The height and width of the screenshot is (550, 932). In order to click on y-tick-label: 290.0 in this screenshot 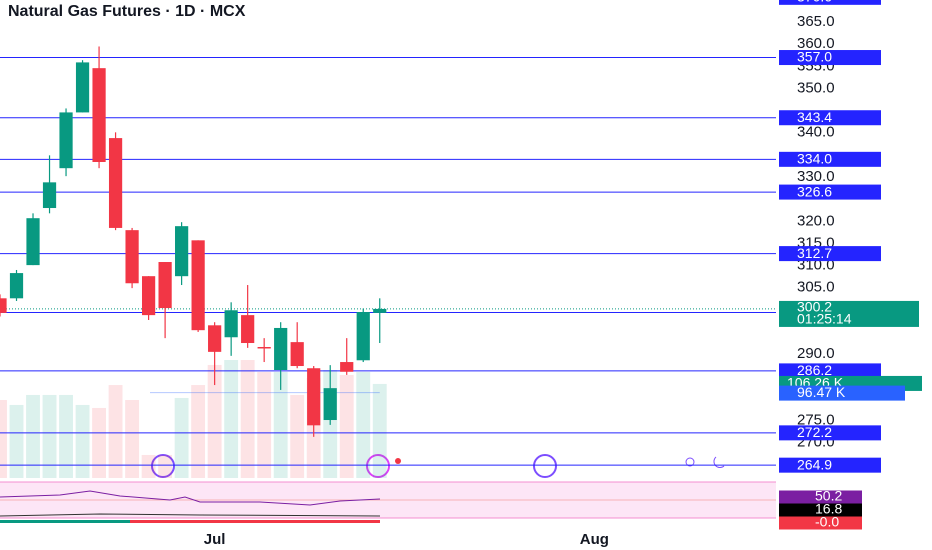, I will do `click(816, 353)`.